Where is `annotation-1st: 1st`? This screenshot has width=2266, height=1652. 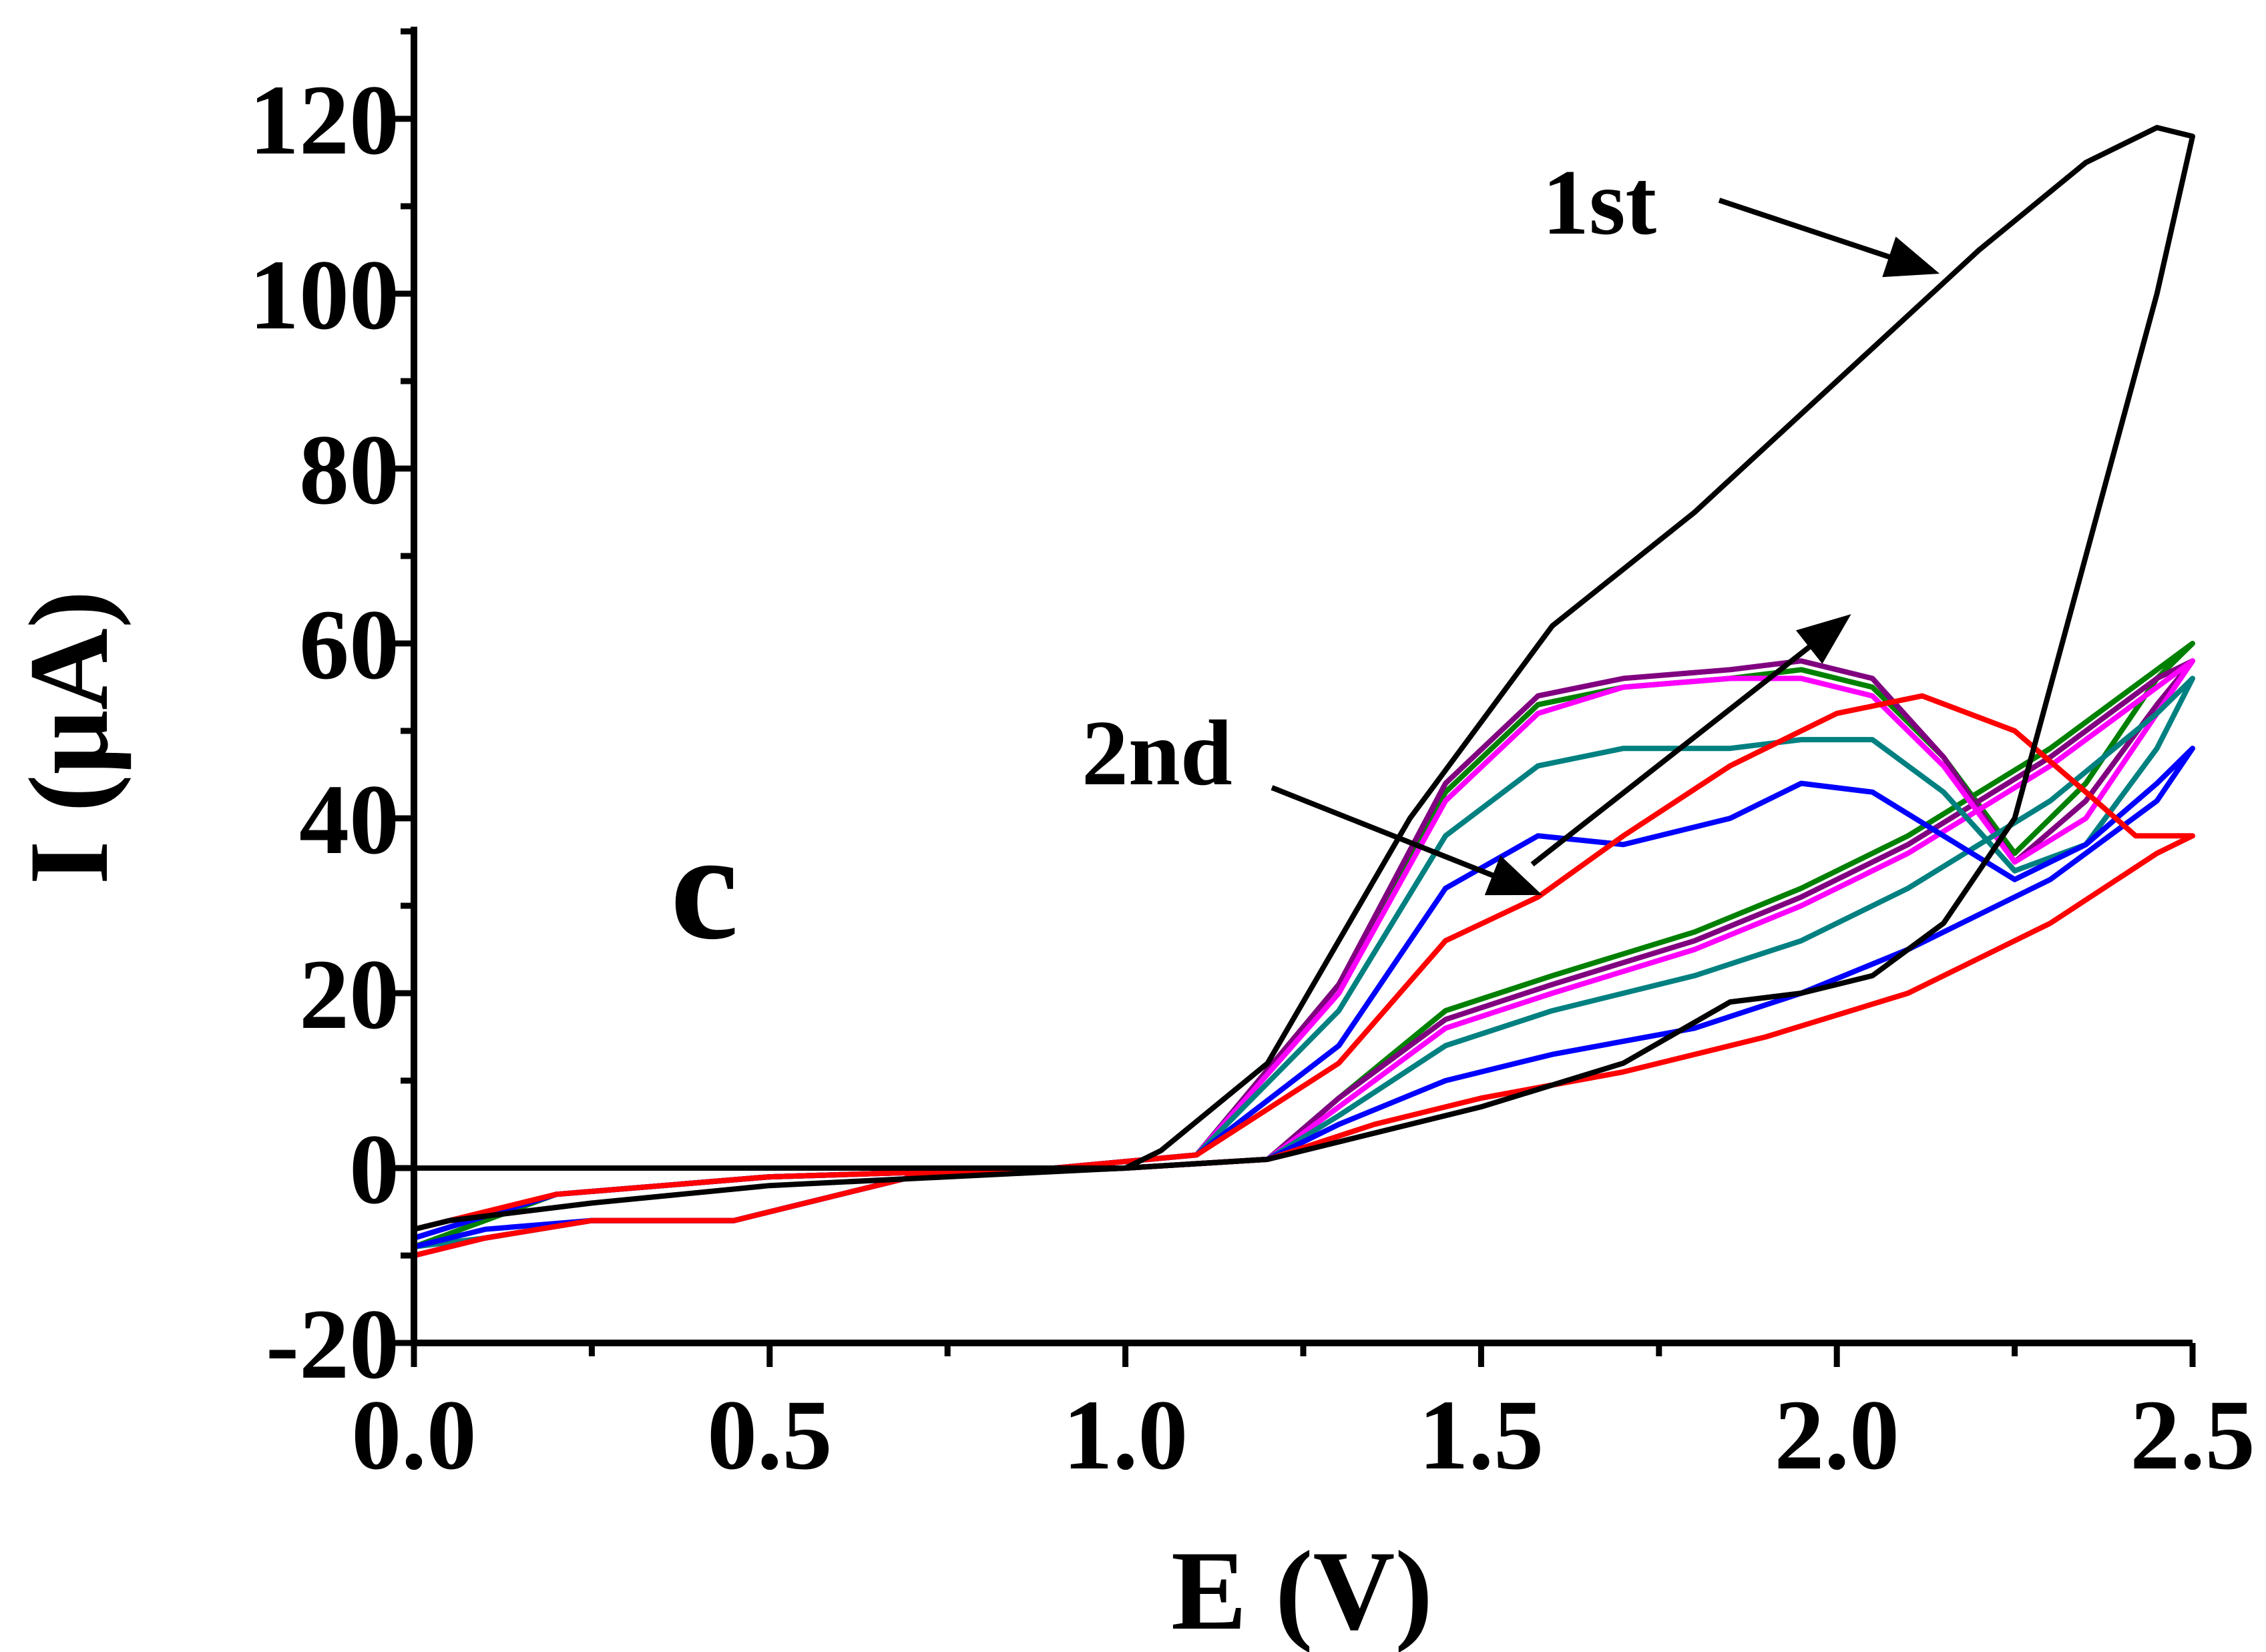
annotation-1st: 1st is located at coordinates (1599, 202).